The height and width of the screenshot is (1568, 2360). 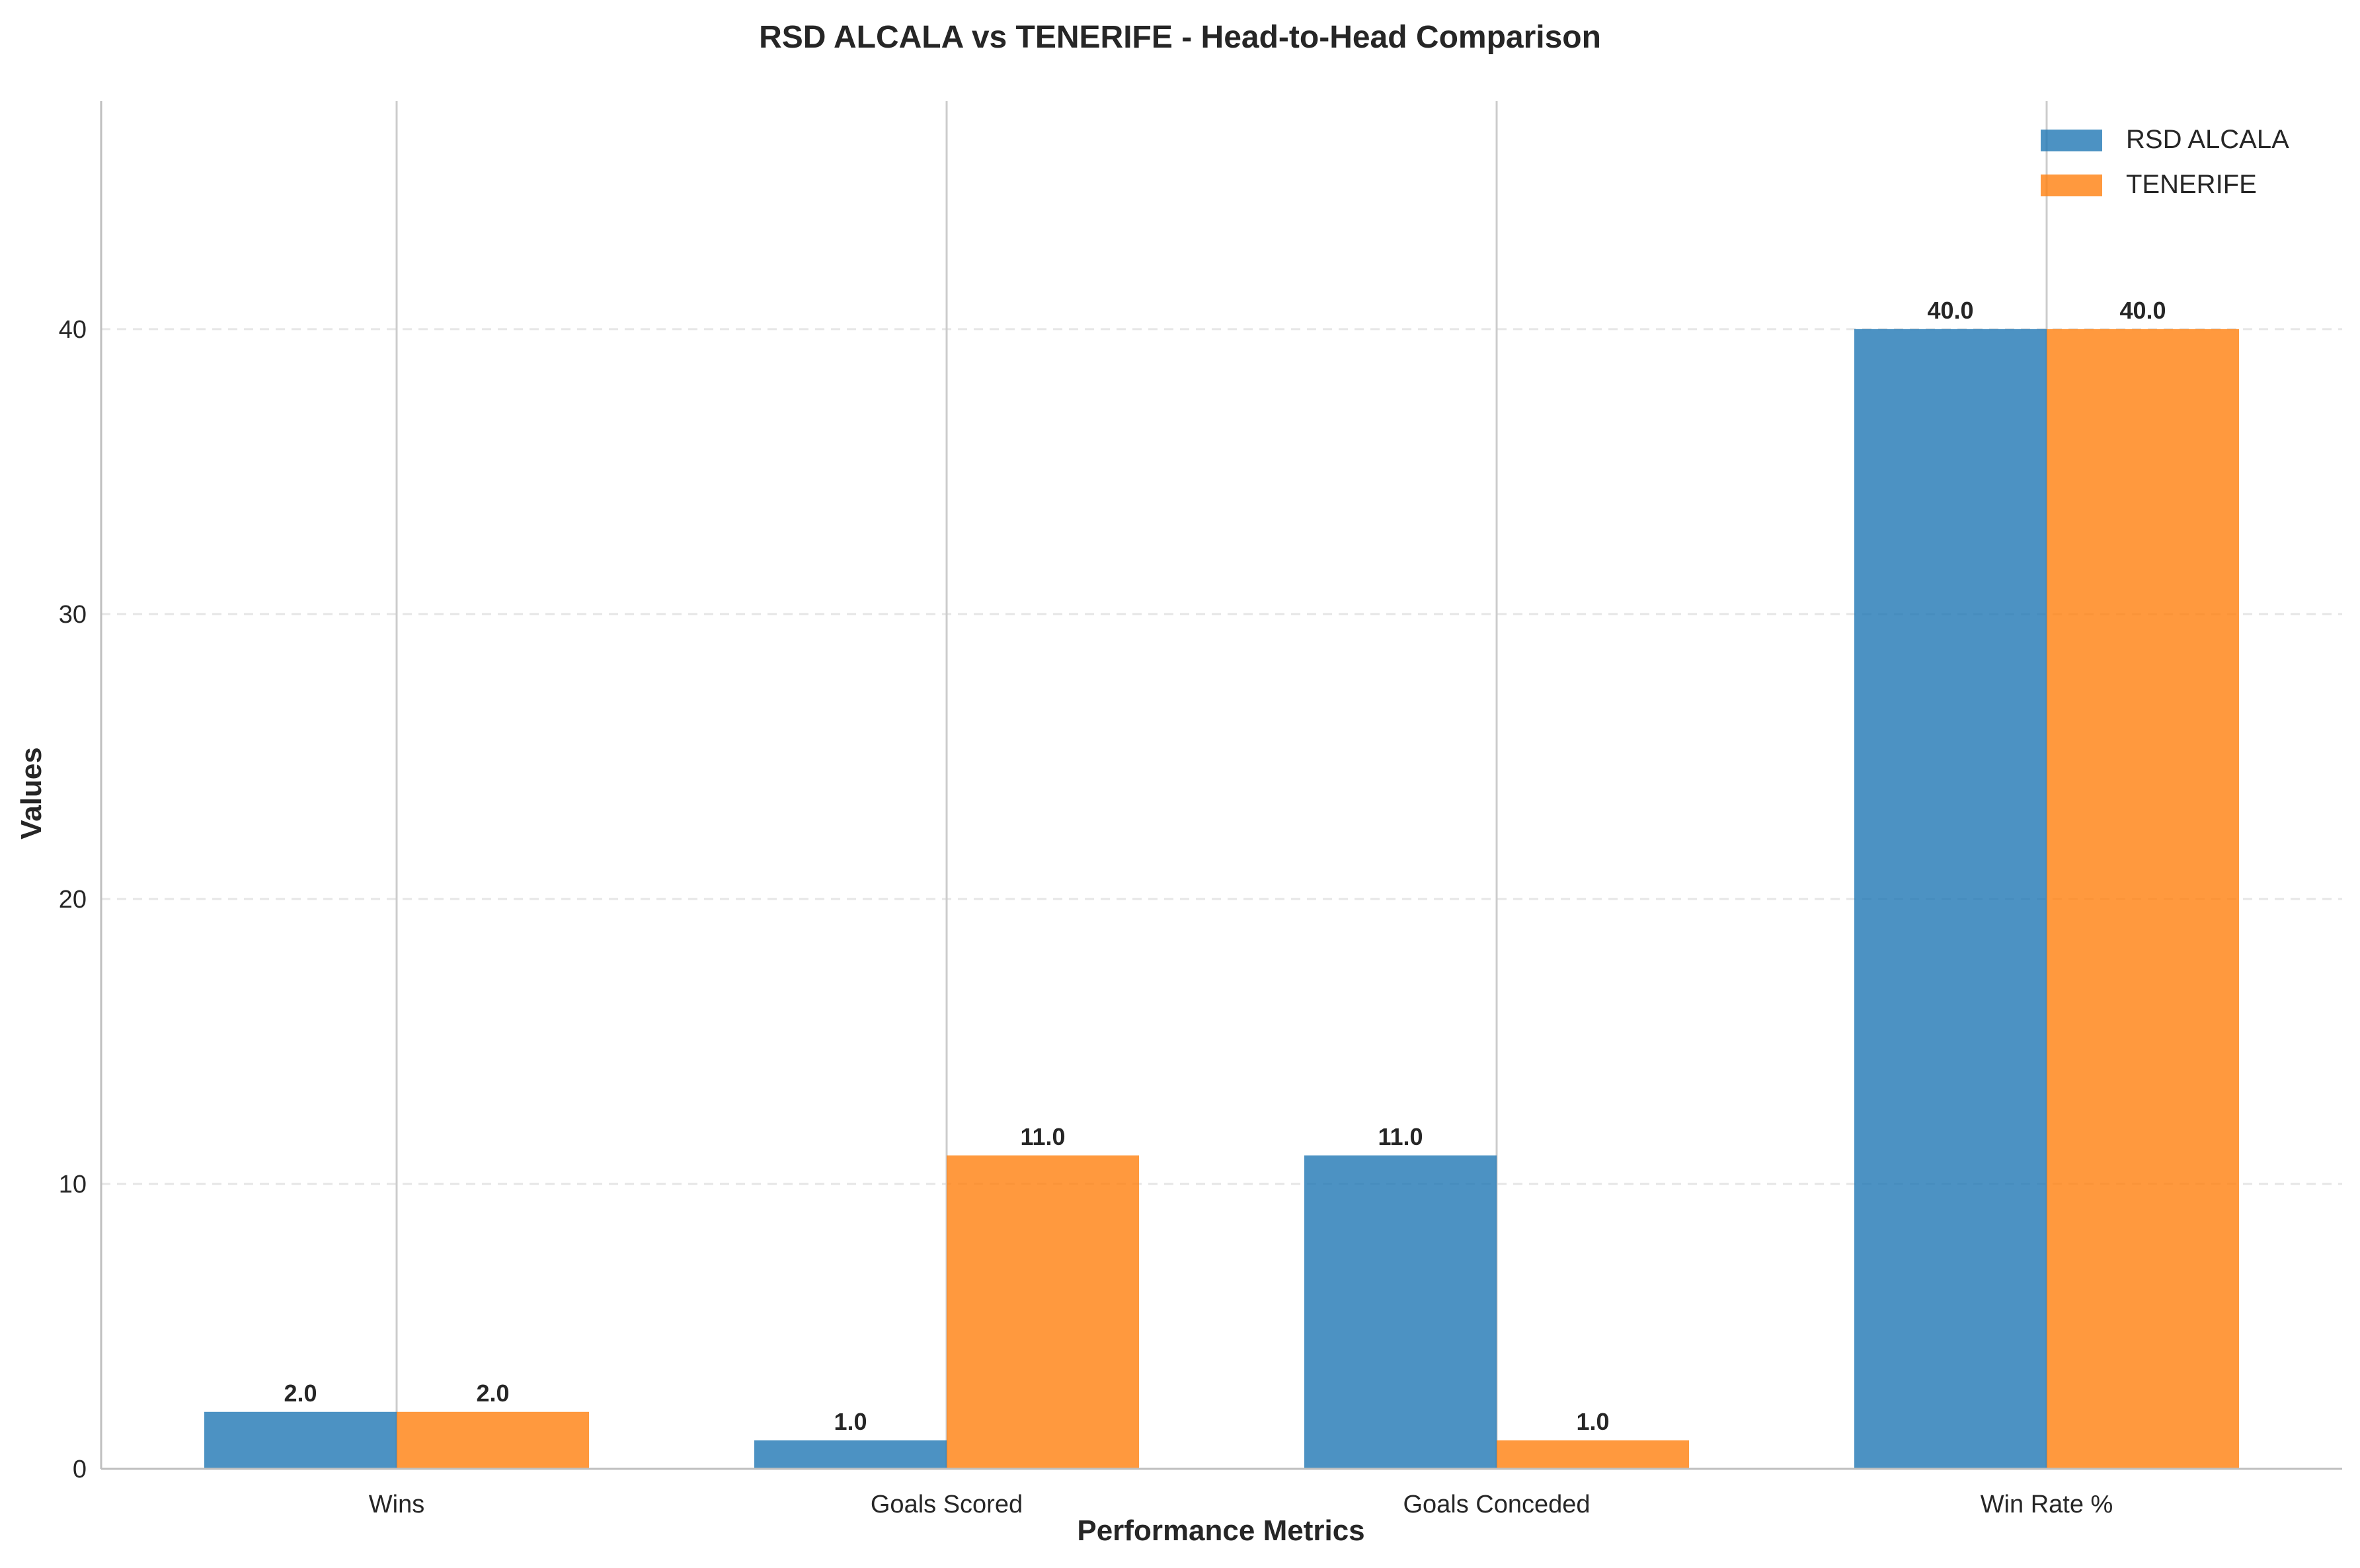 I want to click on y-tick-label: 0, so click(x=80, y=1469).